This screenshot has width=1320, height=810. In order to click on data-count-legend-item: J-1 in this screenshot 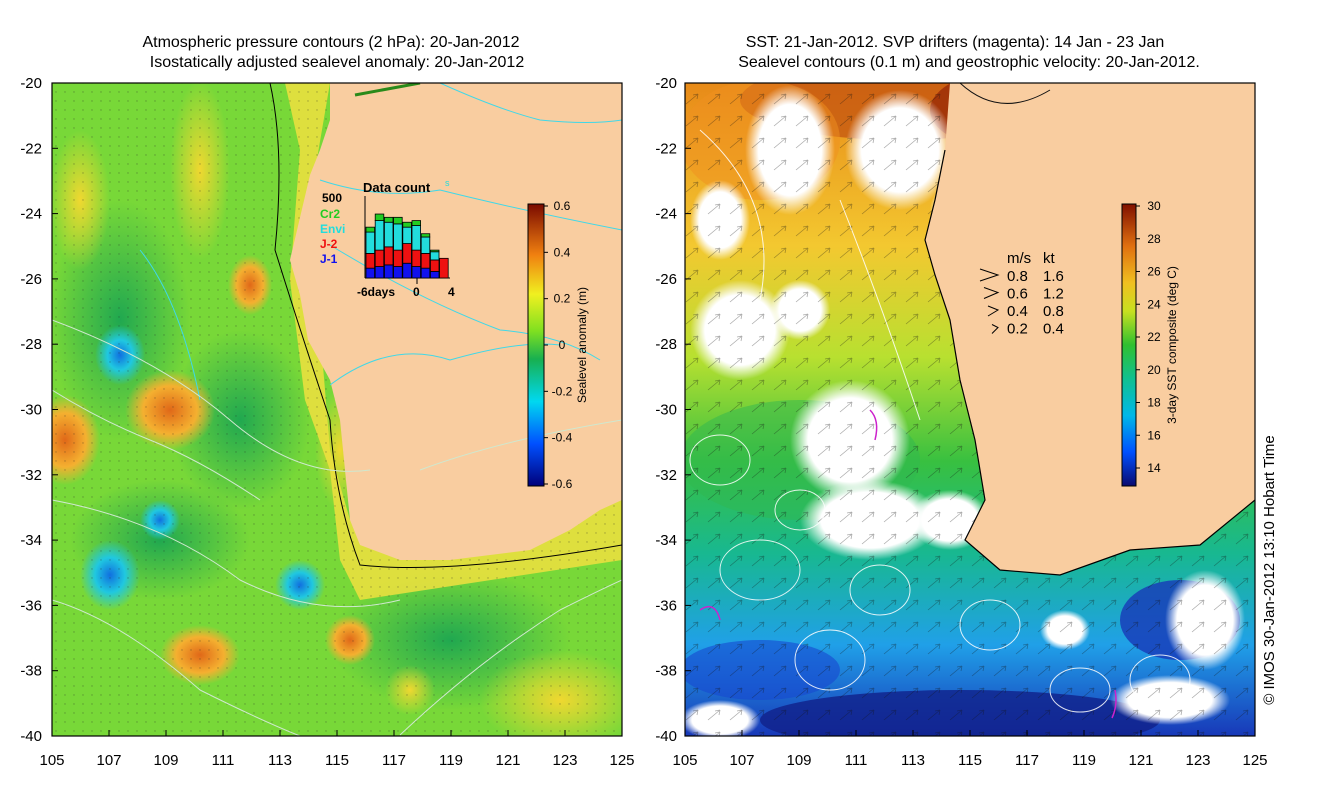, I will do `click(329, 259)`.